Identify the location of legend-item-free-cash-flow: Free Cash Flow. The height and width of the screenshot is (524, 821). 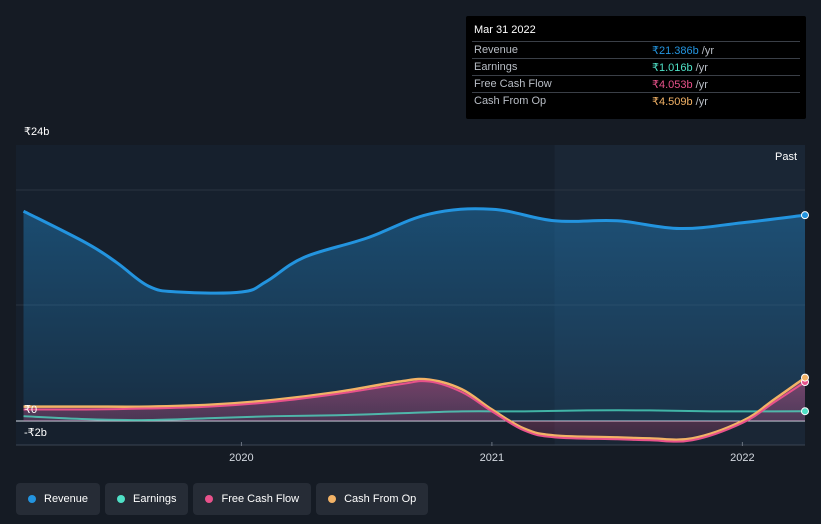
(252, 499).